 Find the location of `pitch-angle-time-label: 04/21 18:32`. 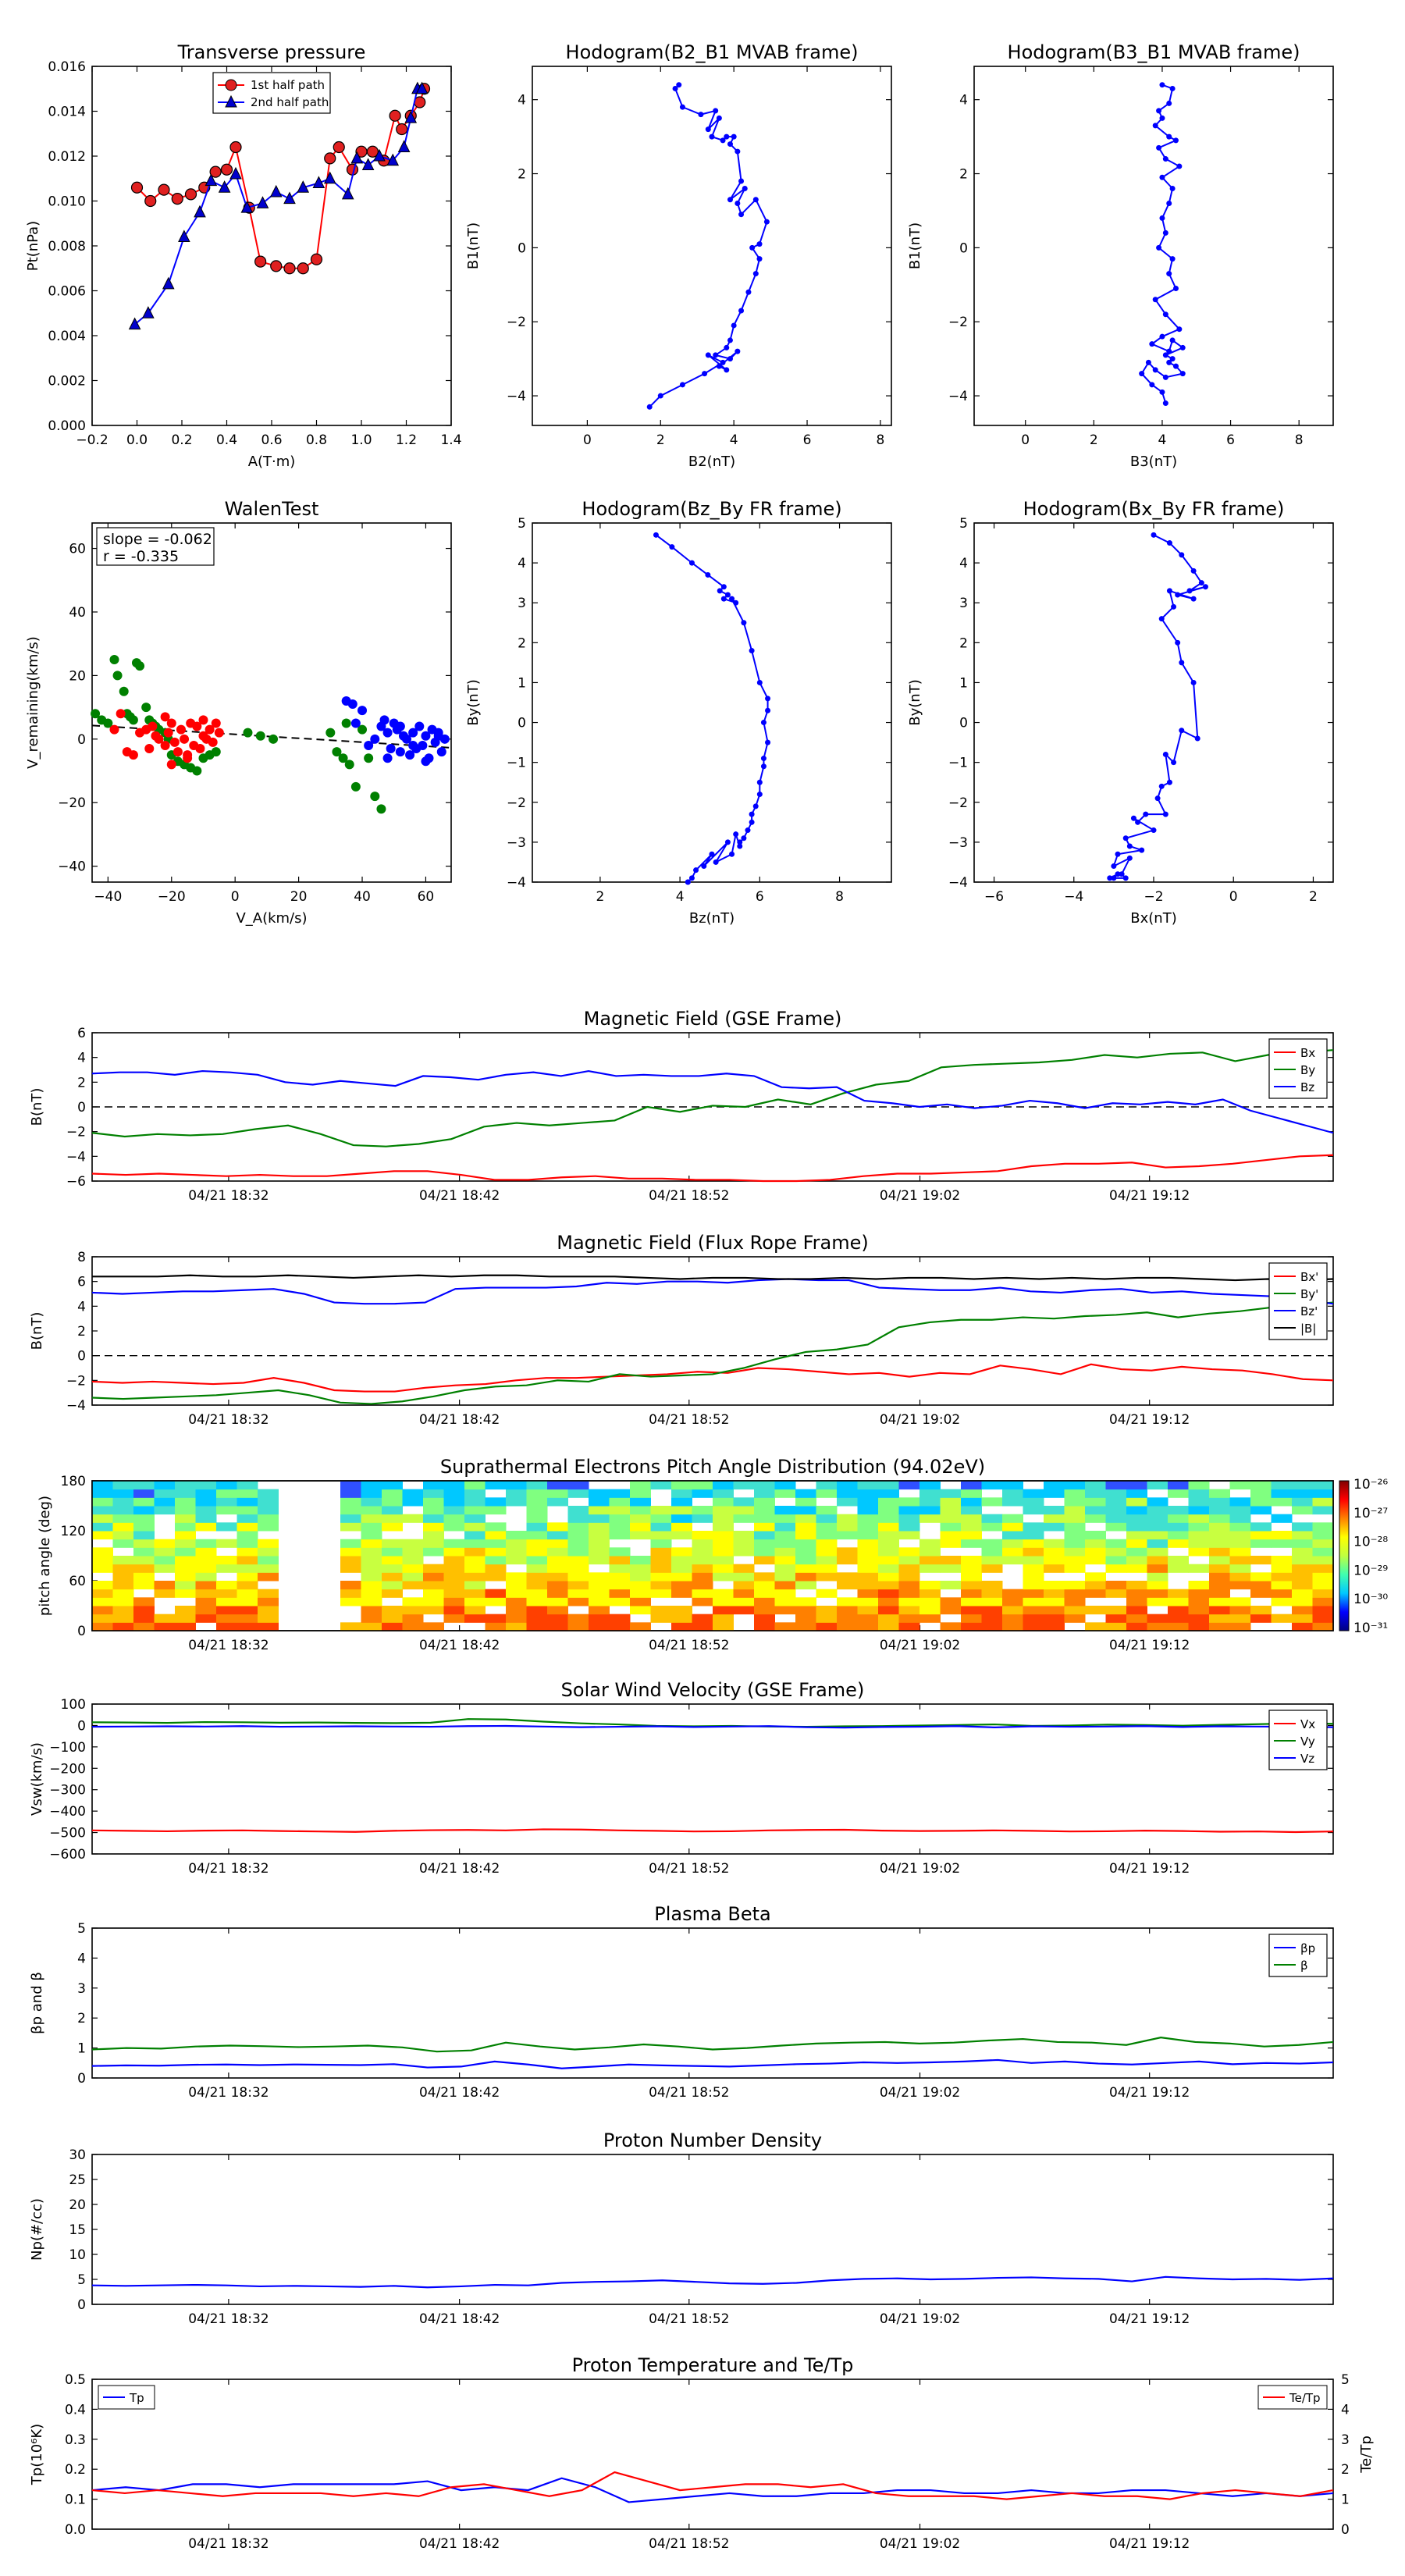

pitch-angle-time-label: 04/21 18:32 is located at coordinates (228, 1645).